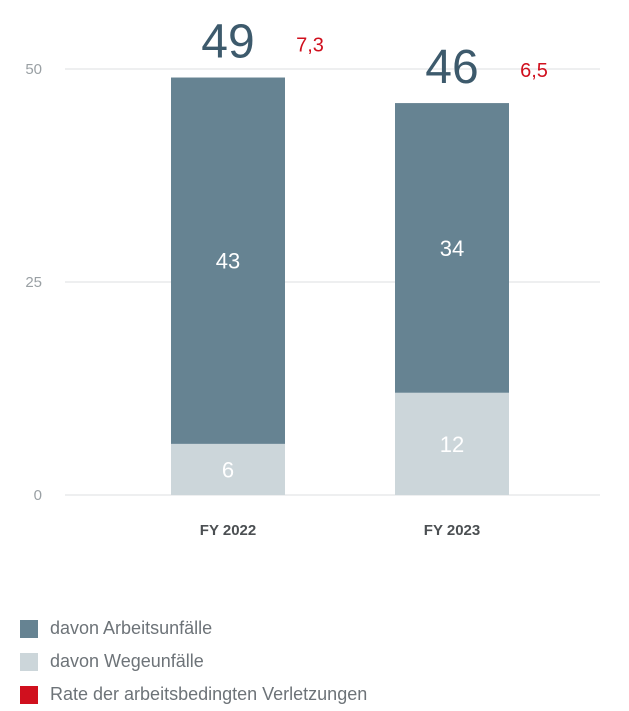  Describe the element at coordinates (228, 530) in the screenshot. I see `category-label-1: FY 2022` at that location.